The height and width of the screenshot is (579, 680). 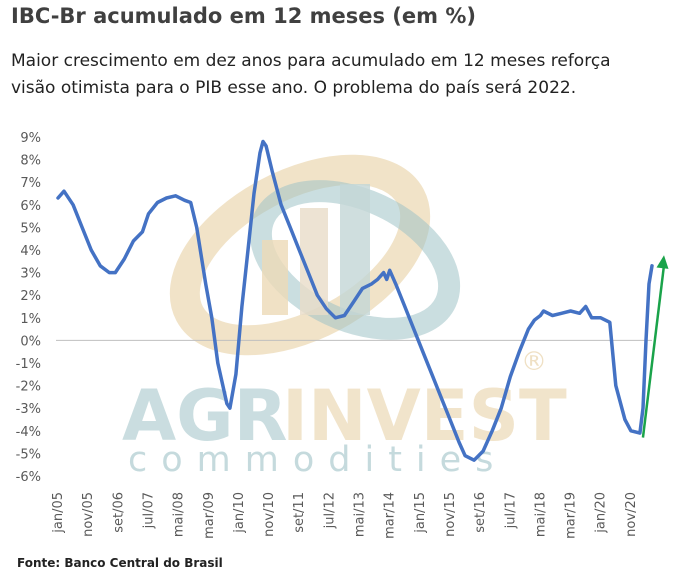 I want to click on y-tick-label: -6%, so click(x=28, y=477).